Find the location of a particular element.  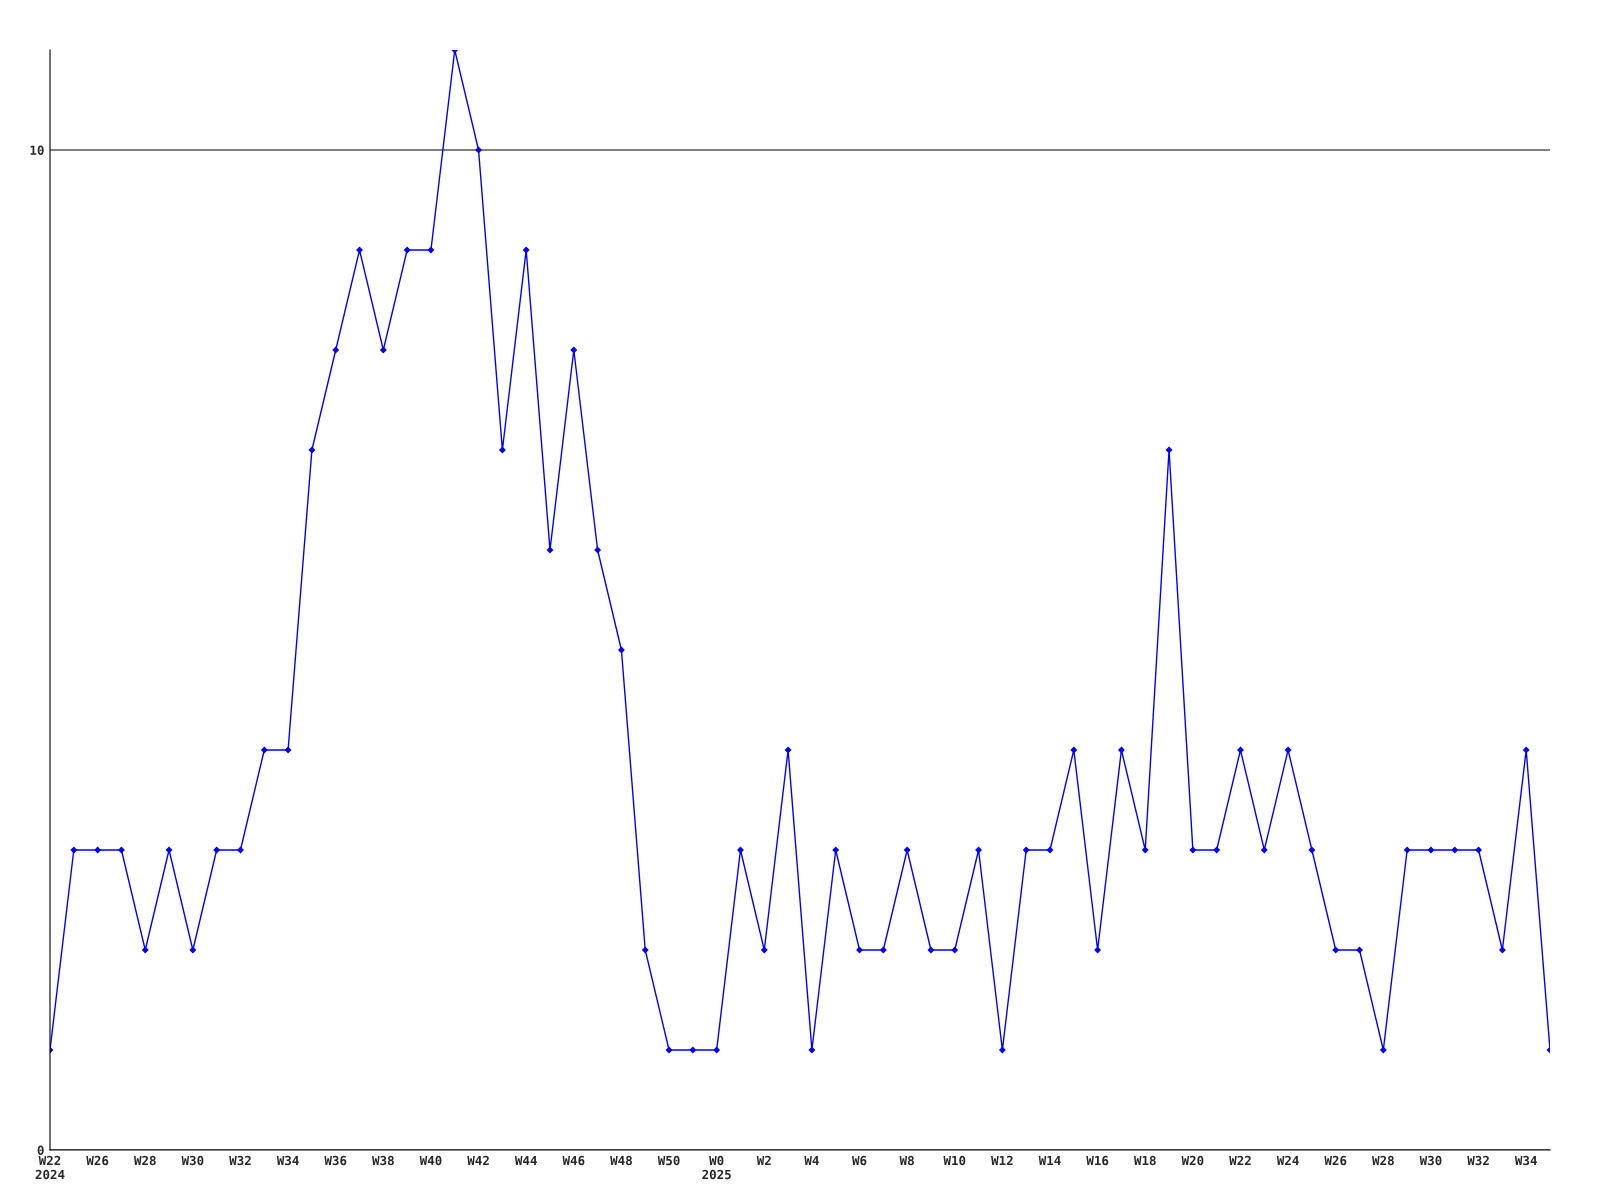

x-tick-label: W14 is located at coordinates (1049, 1160).